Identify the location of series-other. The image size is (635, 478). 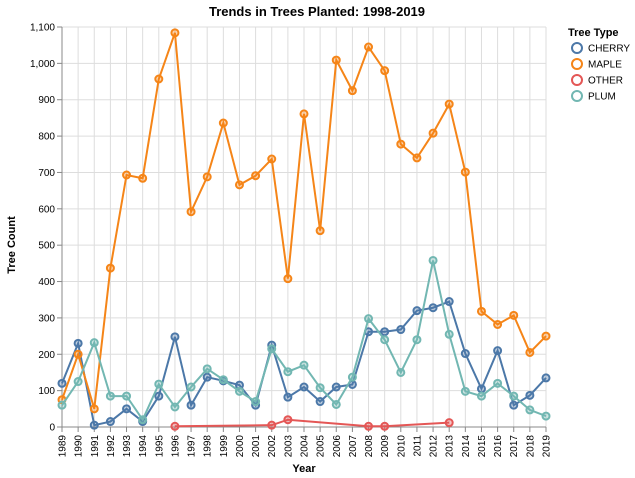
(312, 423).